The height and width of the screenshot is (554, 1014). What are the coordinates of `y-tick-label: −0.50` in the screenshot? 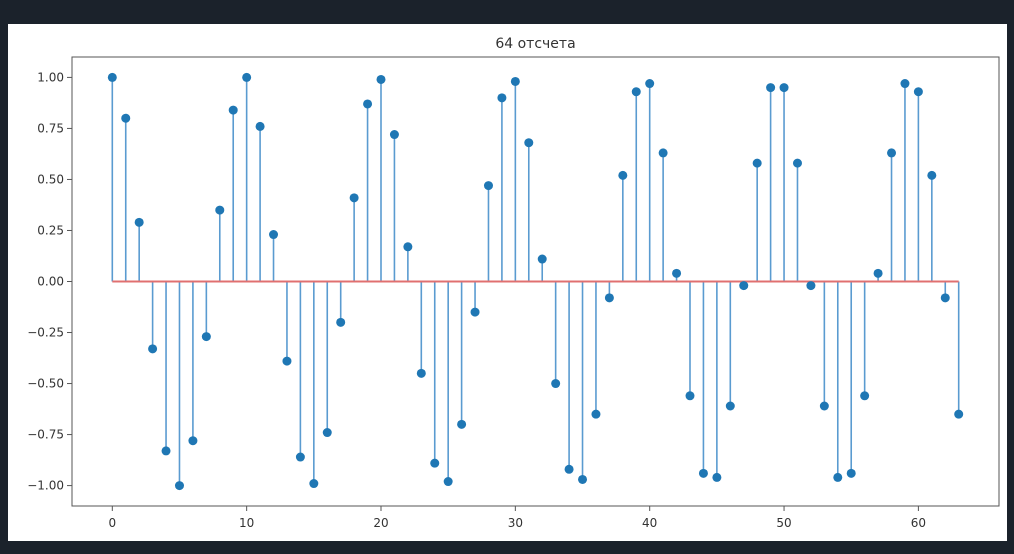 It's located at (45, 384).